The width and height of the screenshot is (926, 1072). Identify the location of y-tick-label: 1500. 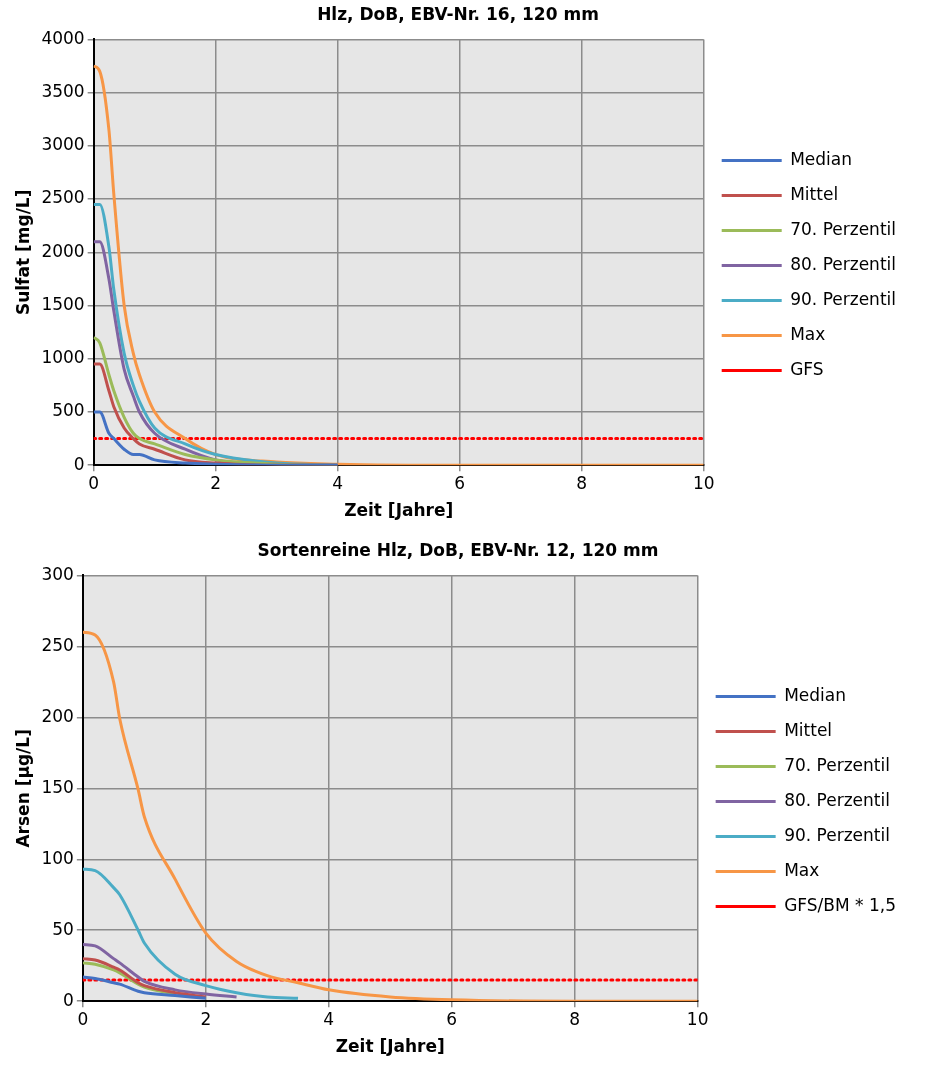
(63, 303).